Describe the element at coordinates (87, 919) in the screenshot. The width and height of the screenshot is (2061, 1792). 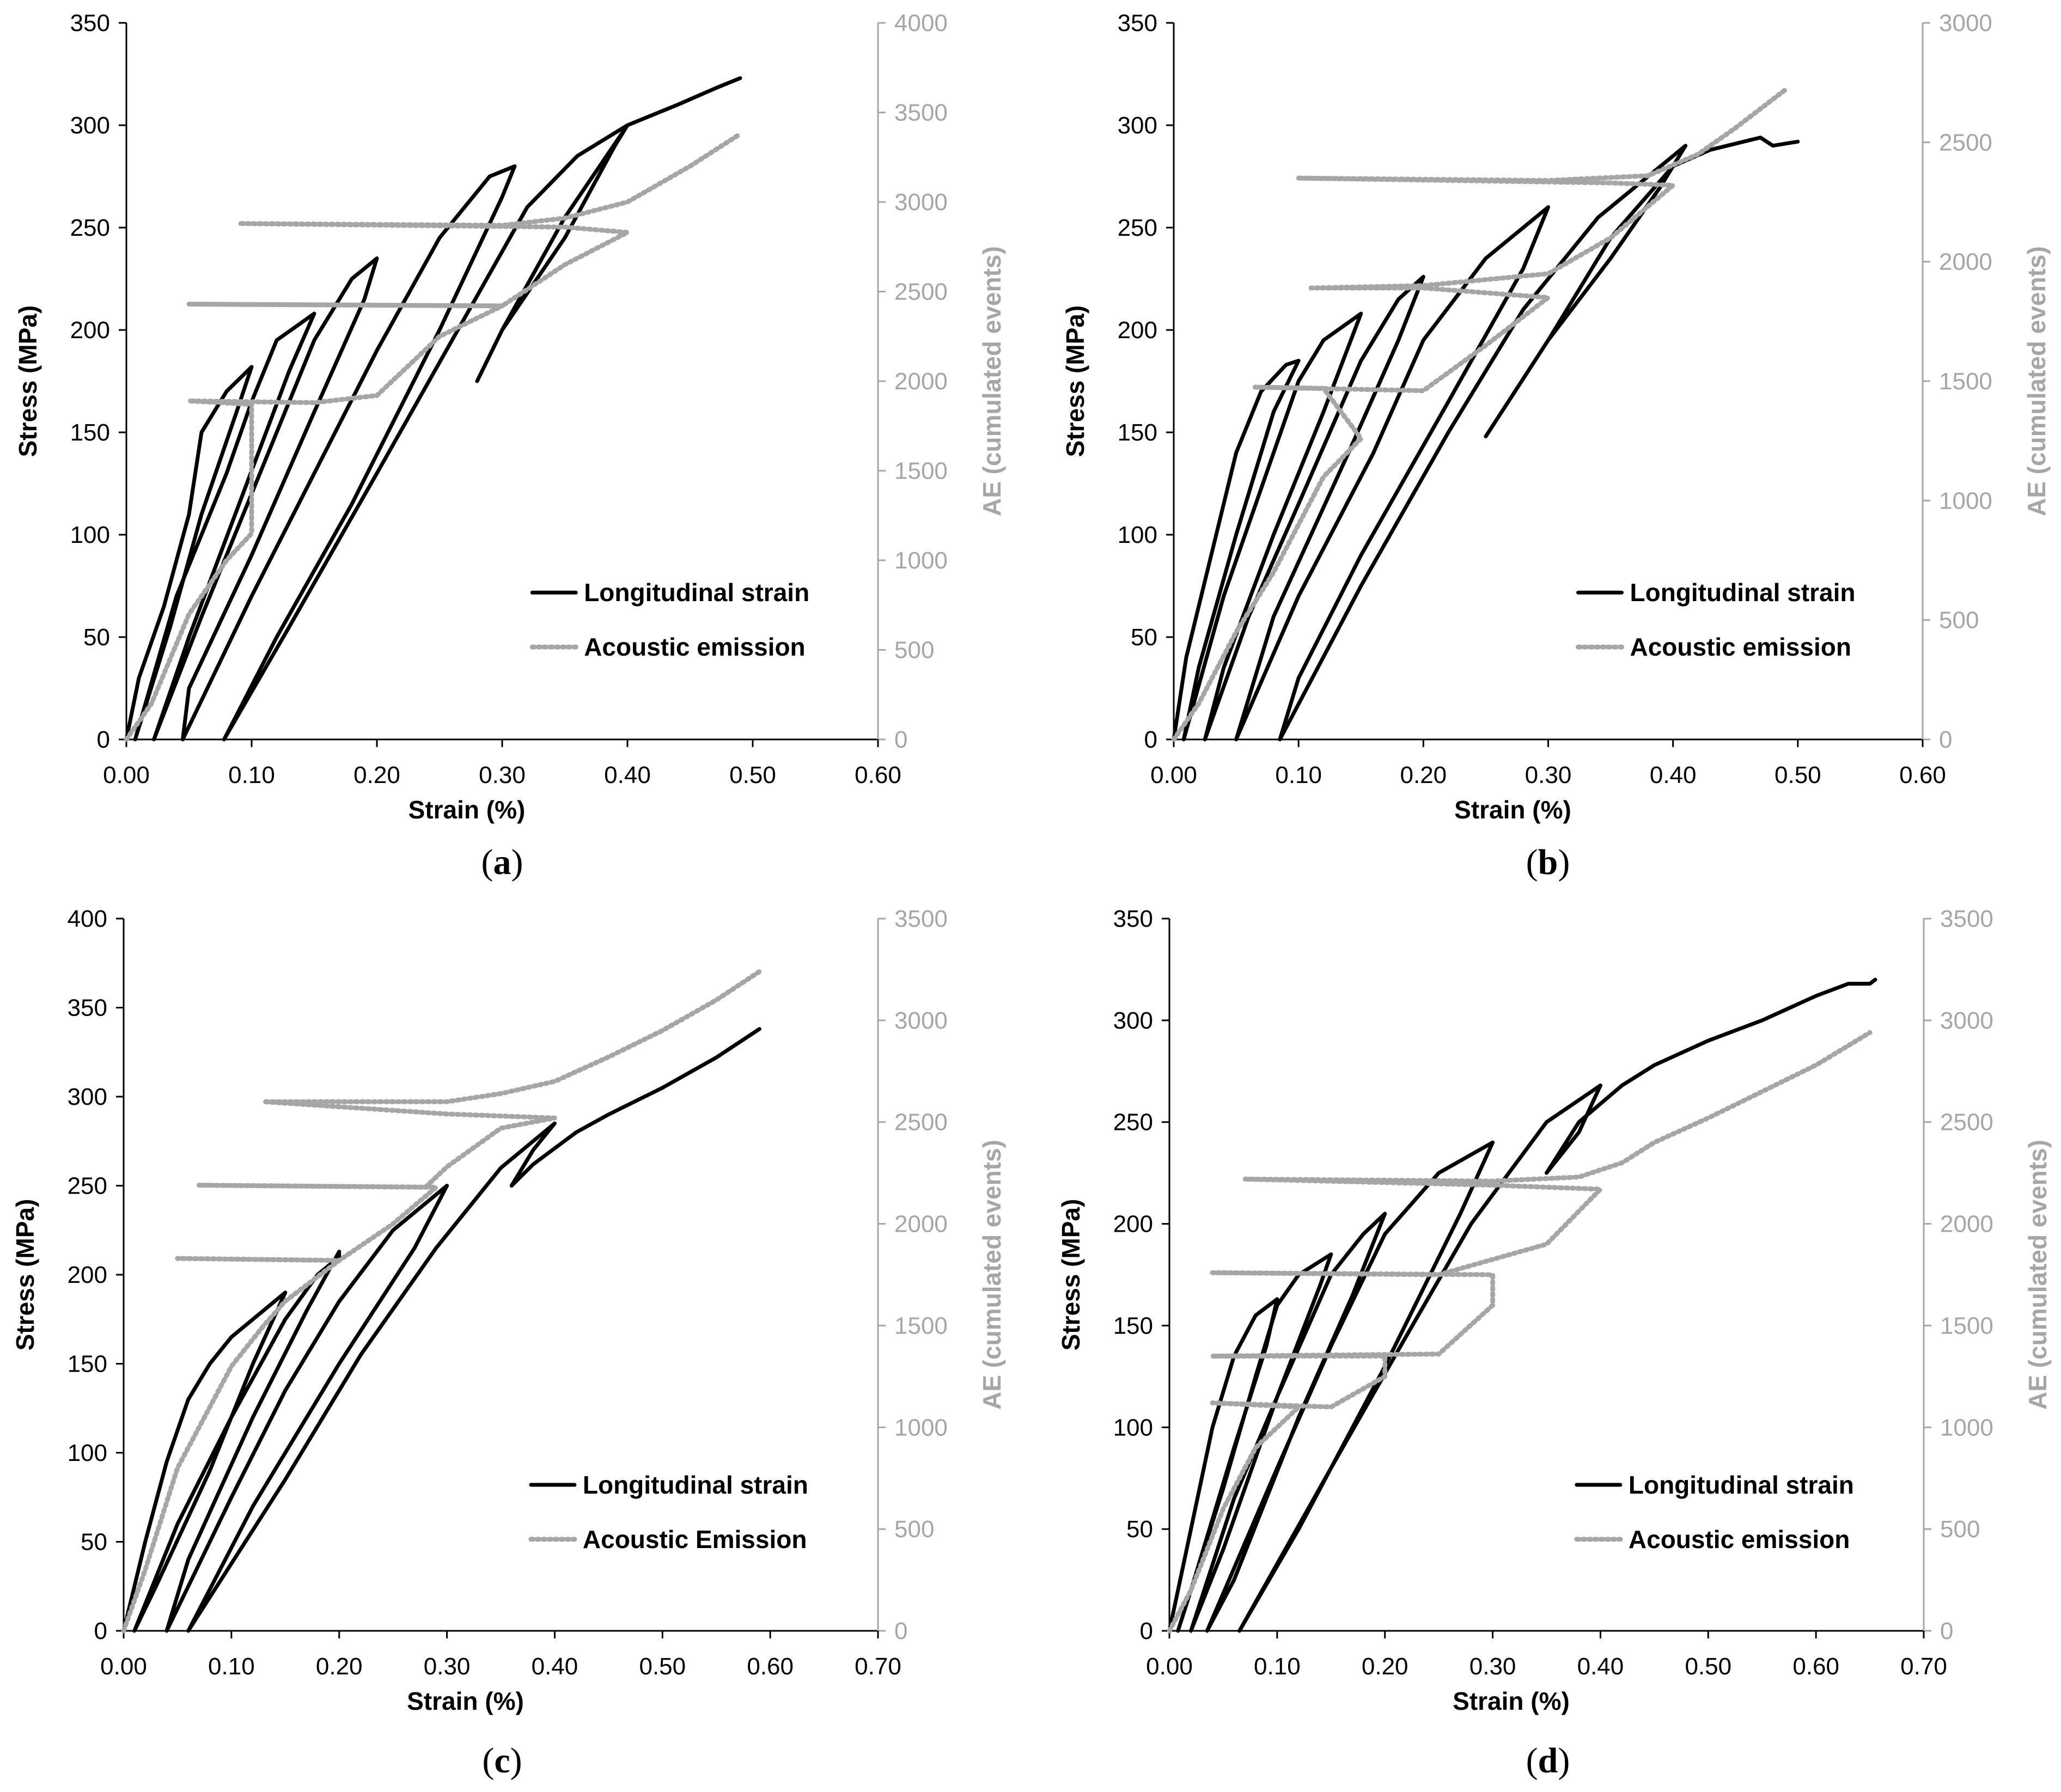
I see `y-tick-label: 400` at that location.